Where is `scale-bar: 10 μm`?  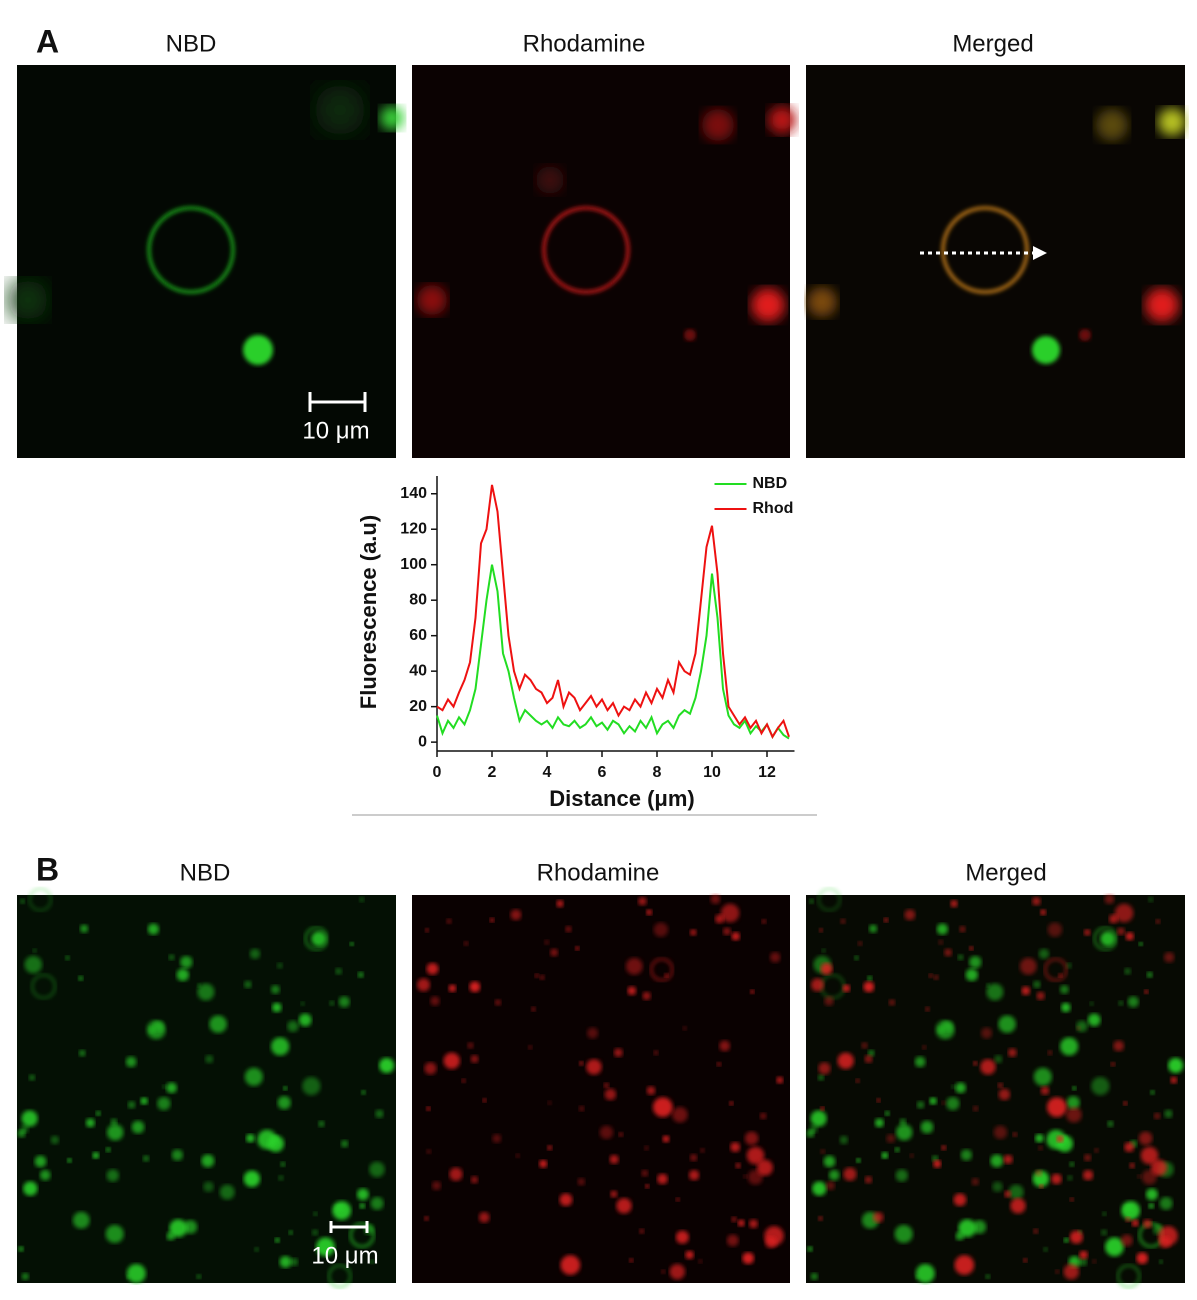 scale-bar: 10 μm is located at coordinates (345, 1245).